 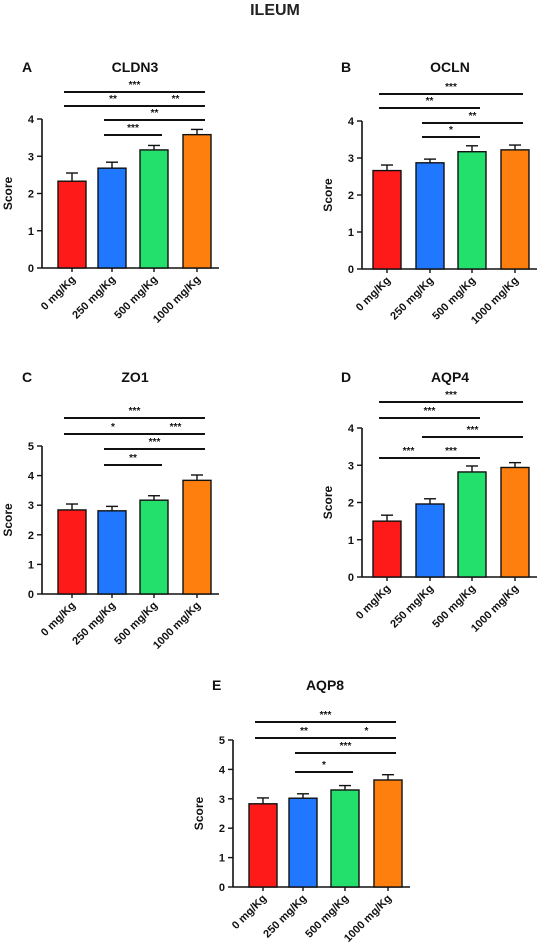 I want to click on panel-title: OCLN, so click(x=450, y=67).